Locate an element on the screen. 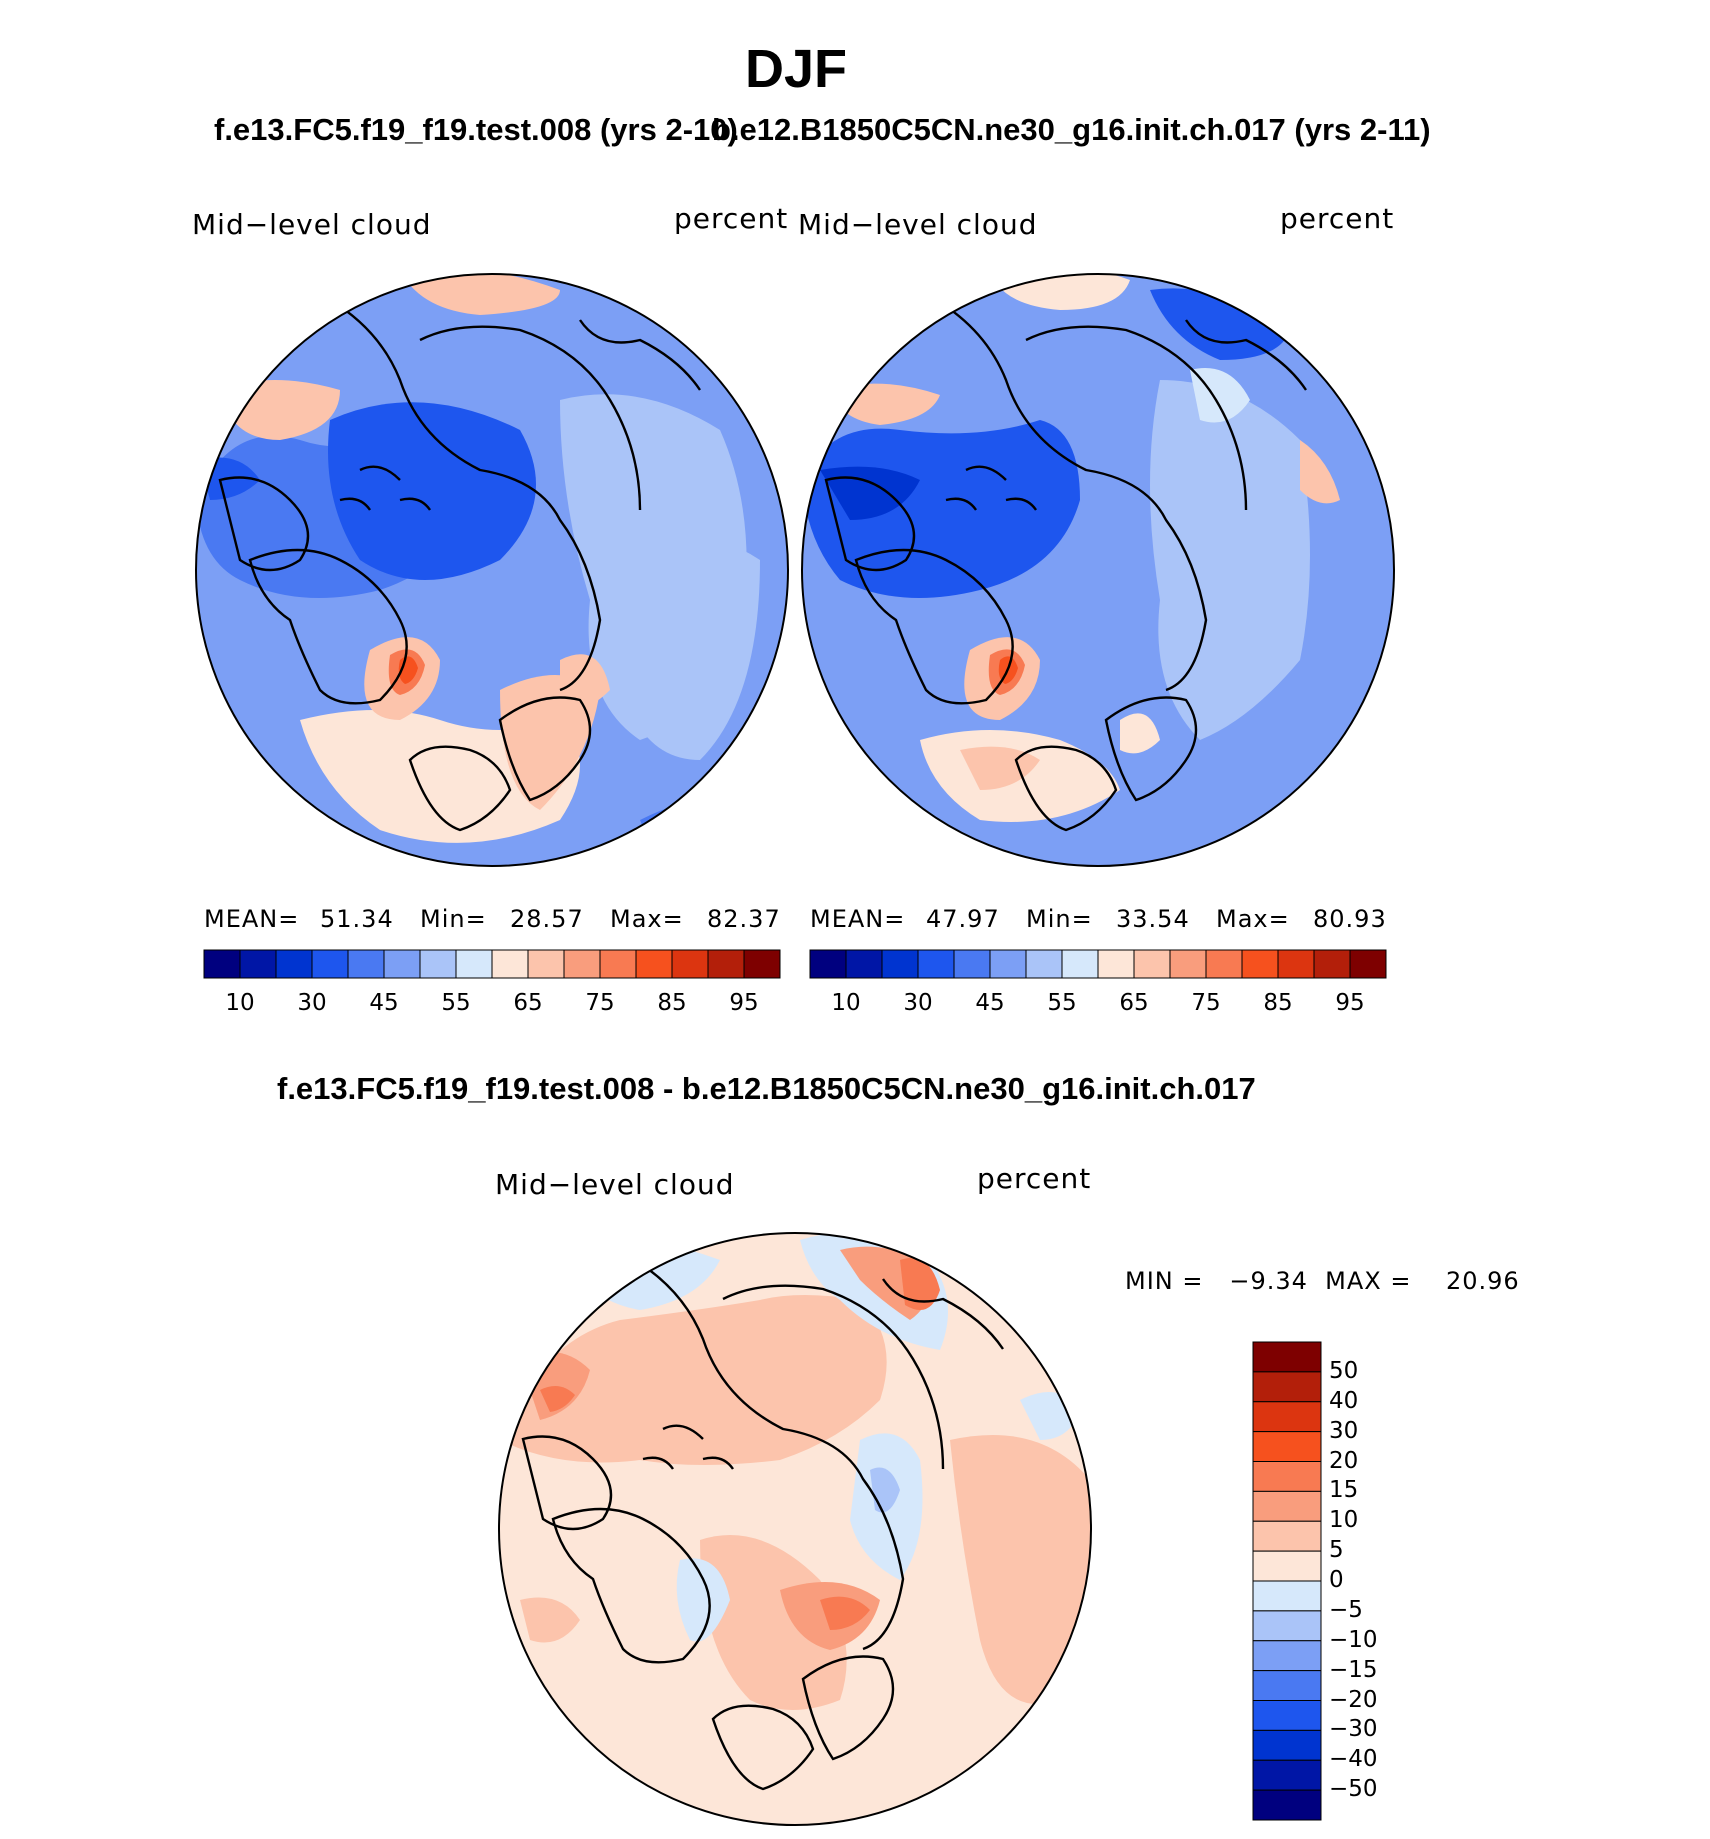 The height and width of the screenshot is (1839, 1710). difference-colorbar-tick-label: 10 is located at coordinates (1344, 1520).